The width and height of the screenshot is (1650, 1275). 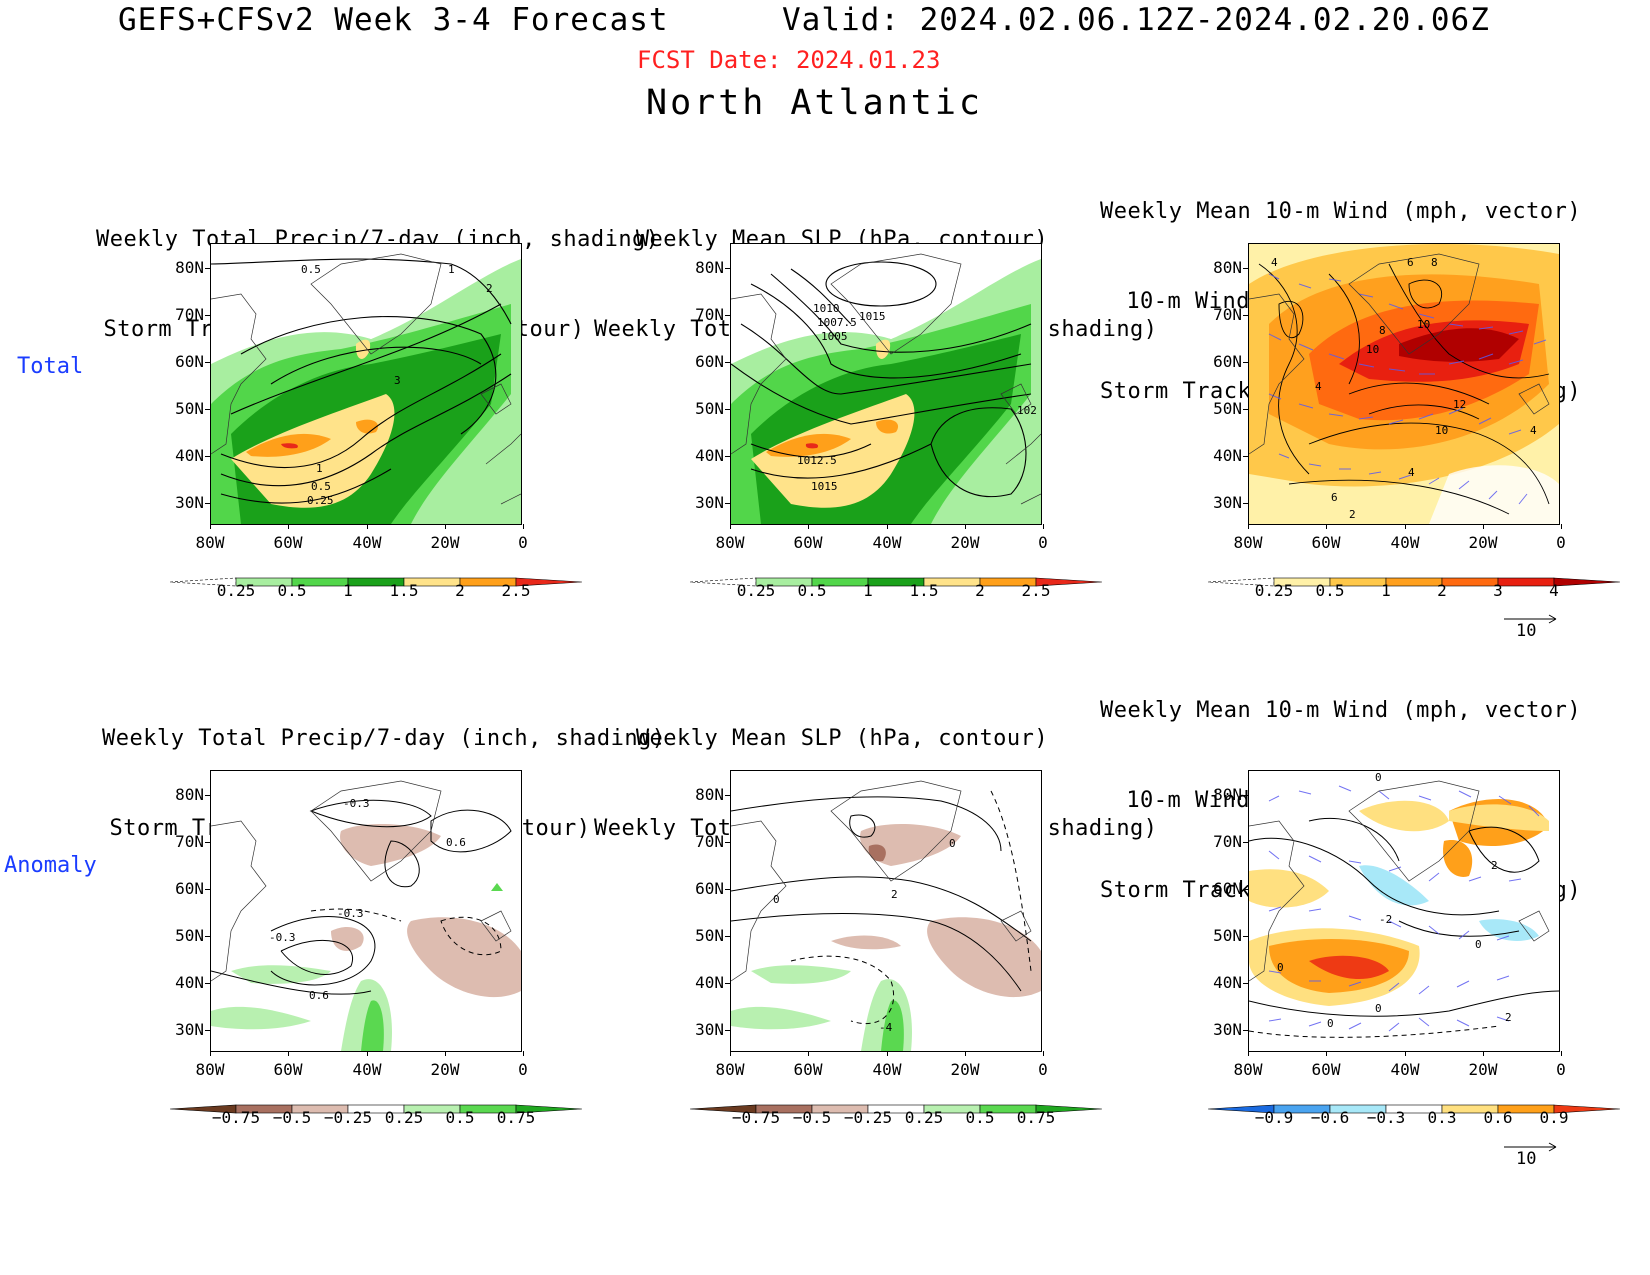 What do you see at coordinates (1136, 20) in the screenshot?
I see `main-title-valid: Valid: 2024.02.06.12Z-2024.02.20.06Z` at bounding box center [1136, 20].